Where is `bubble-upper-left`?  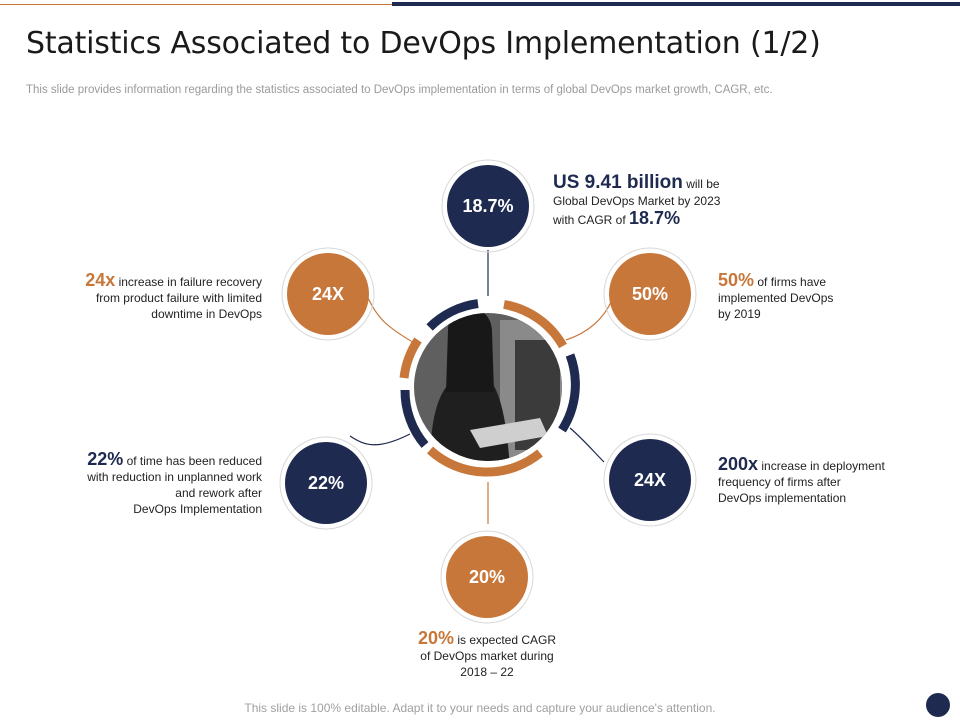 bubble-upper-left is located at coordinates (328, 294).